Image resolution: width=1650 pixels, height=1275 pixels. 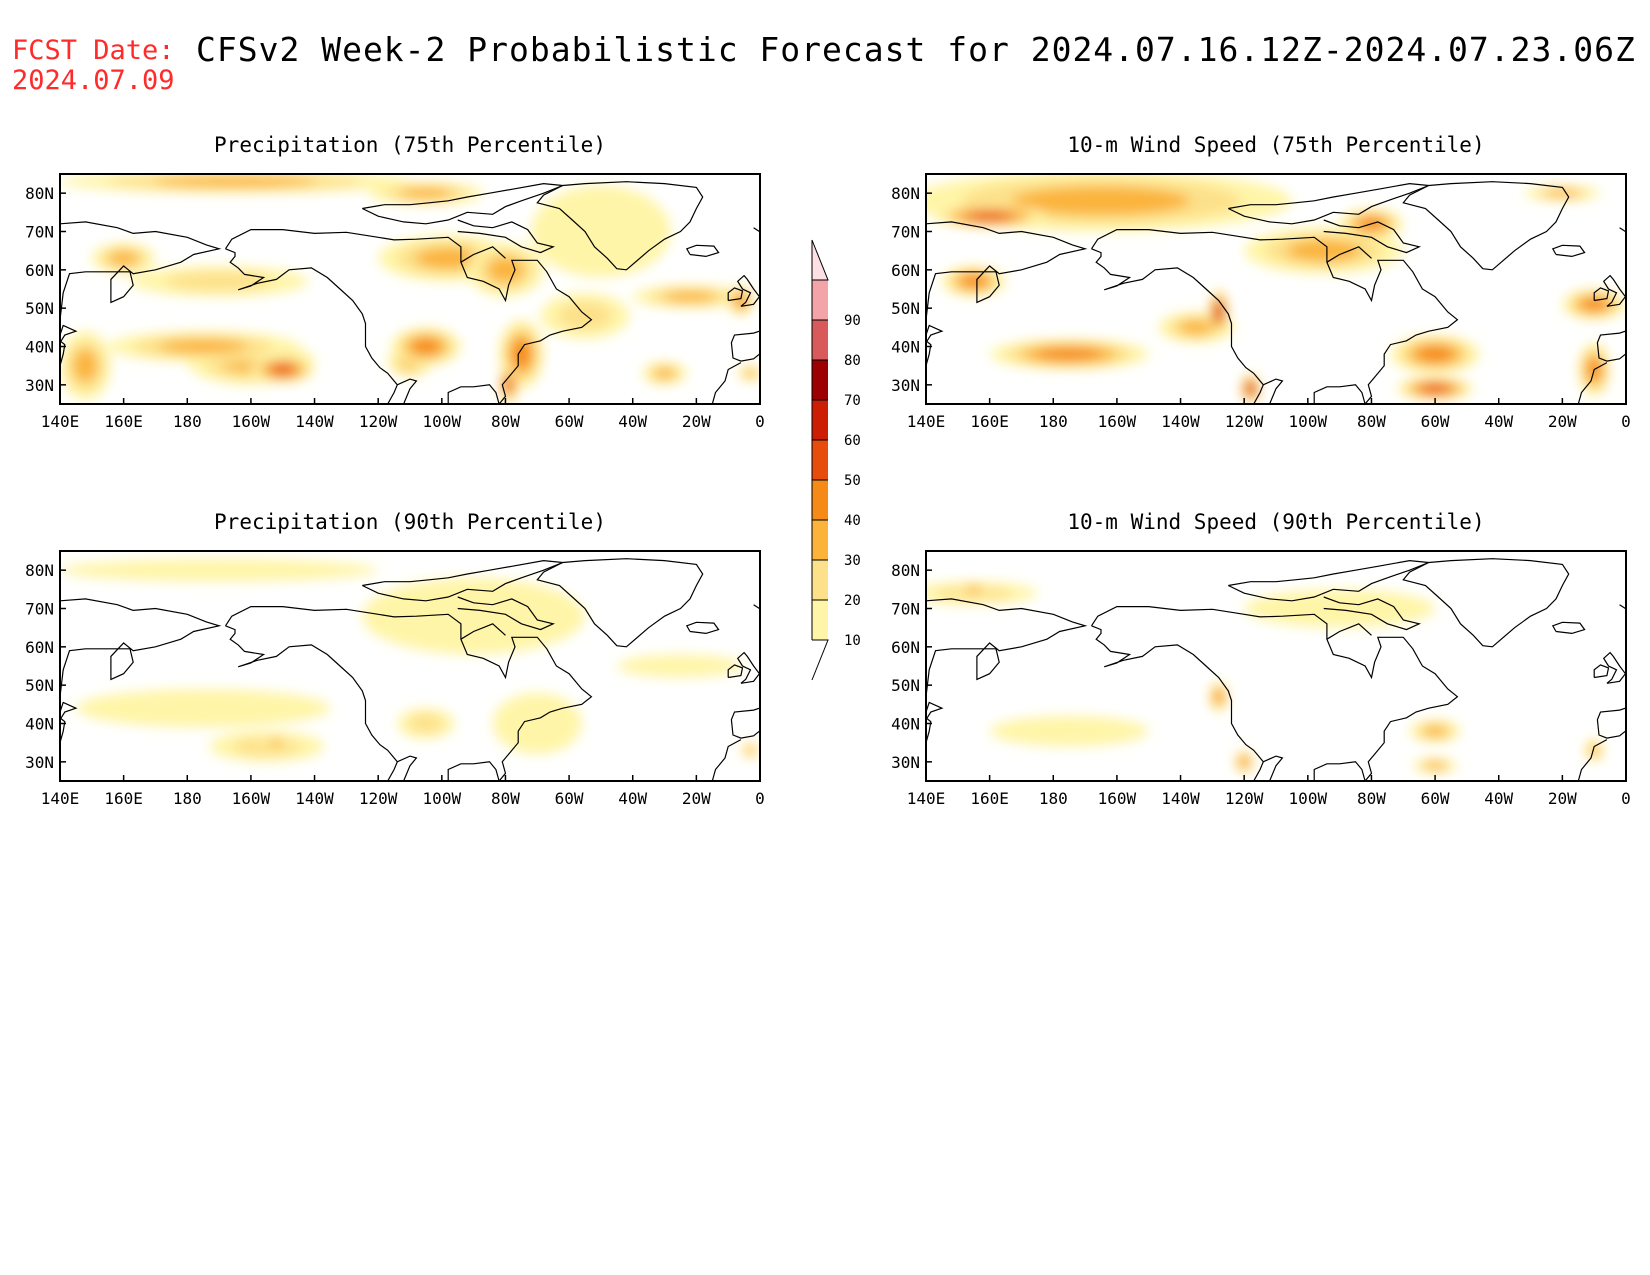 What do you see at coordinates (1626, 798) in the screenshot?
I see `lon-tick-label: 0` at bounding box center [1626, 798].